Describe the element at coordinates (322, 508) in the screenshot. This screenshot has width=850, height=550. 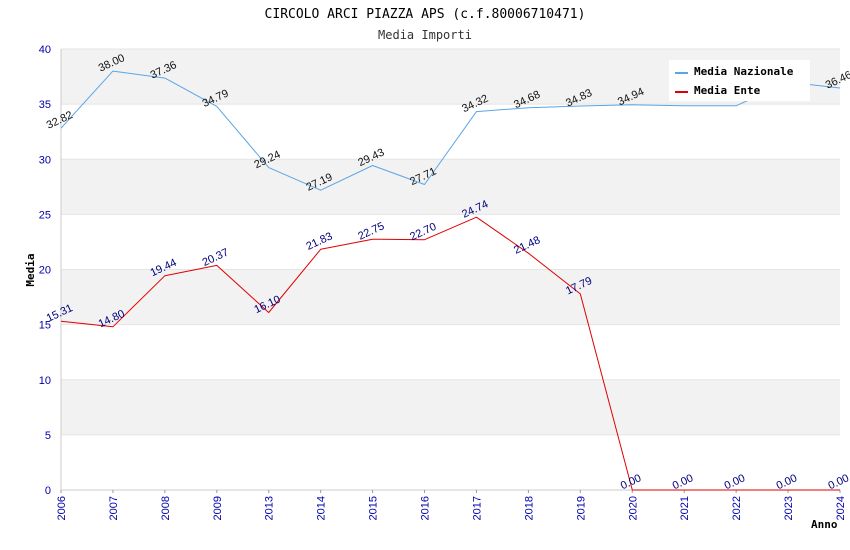
I see `x-tick-label: 2014` at that location.